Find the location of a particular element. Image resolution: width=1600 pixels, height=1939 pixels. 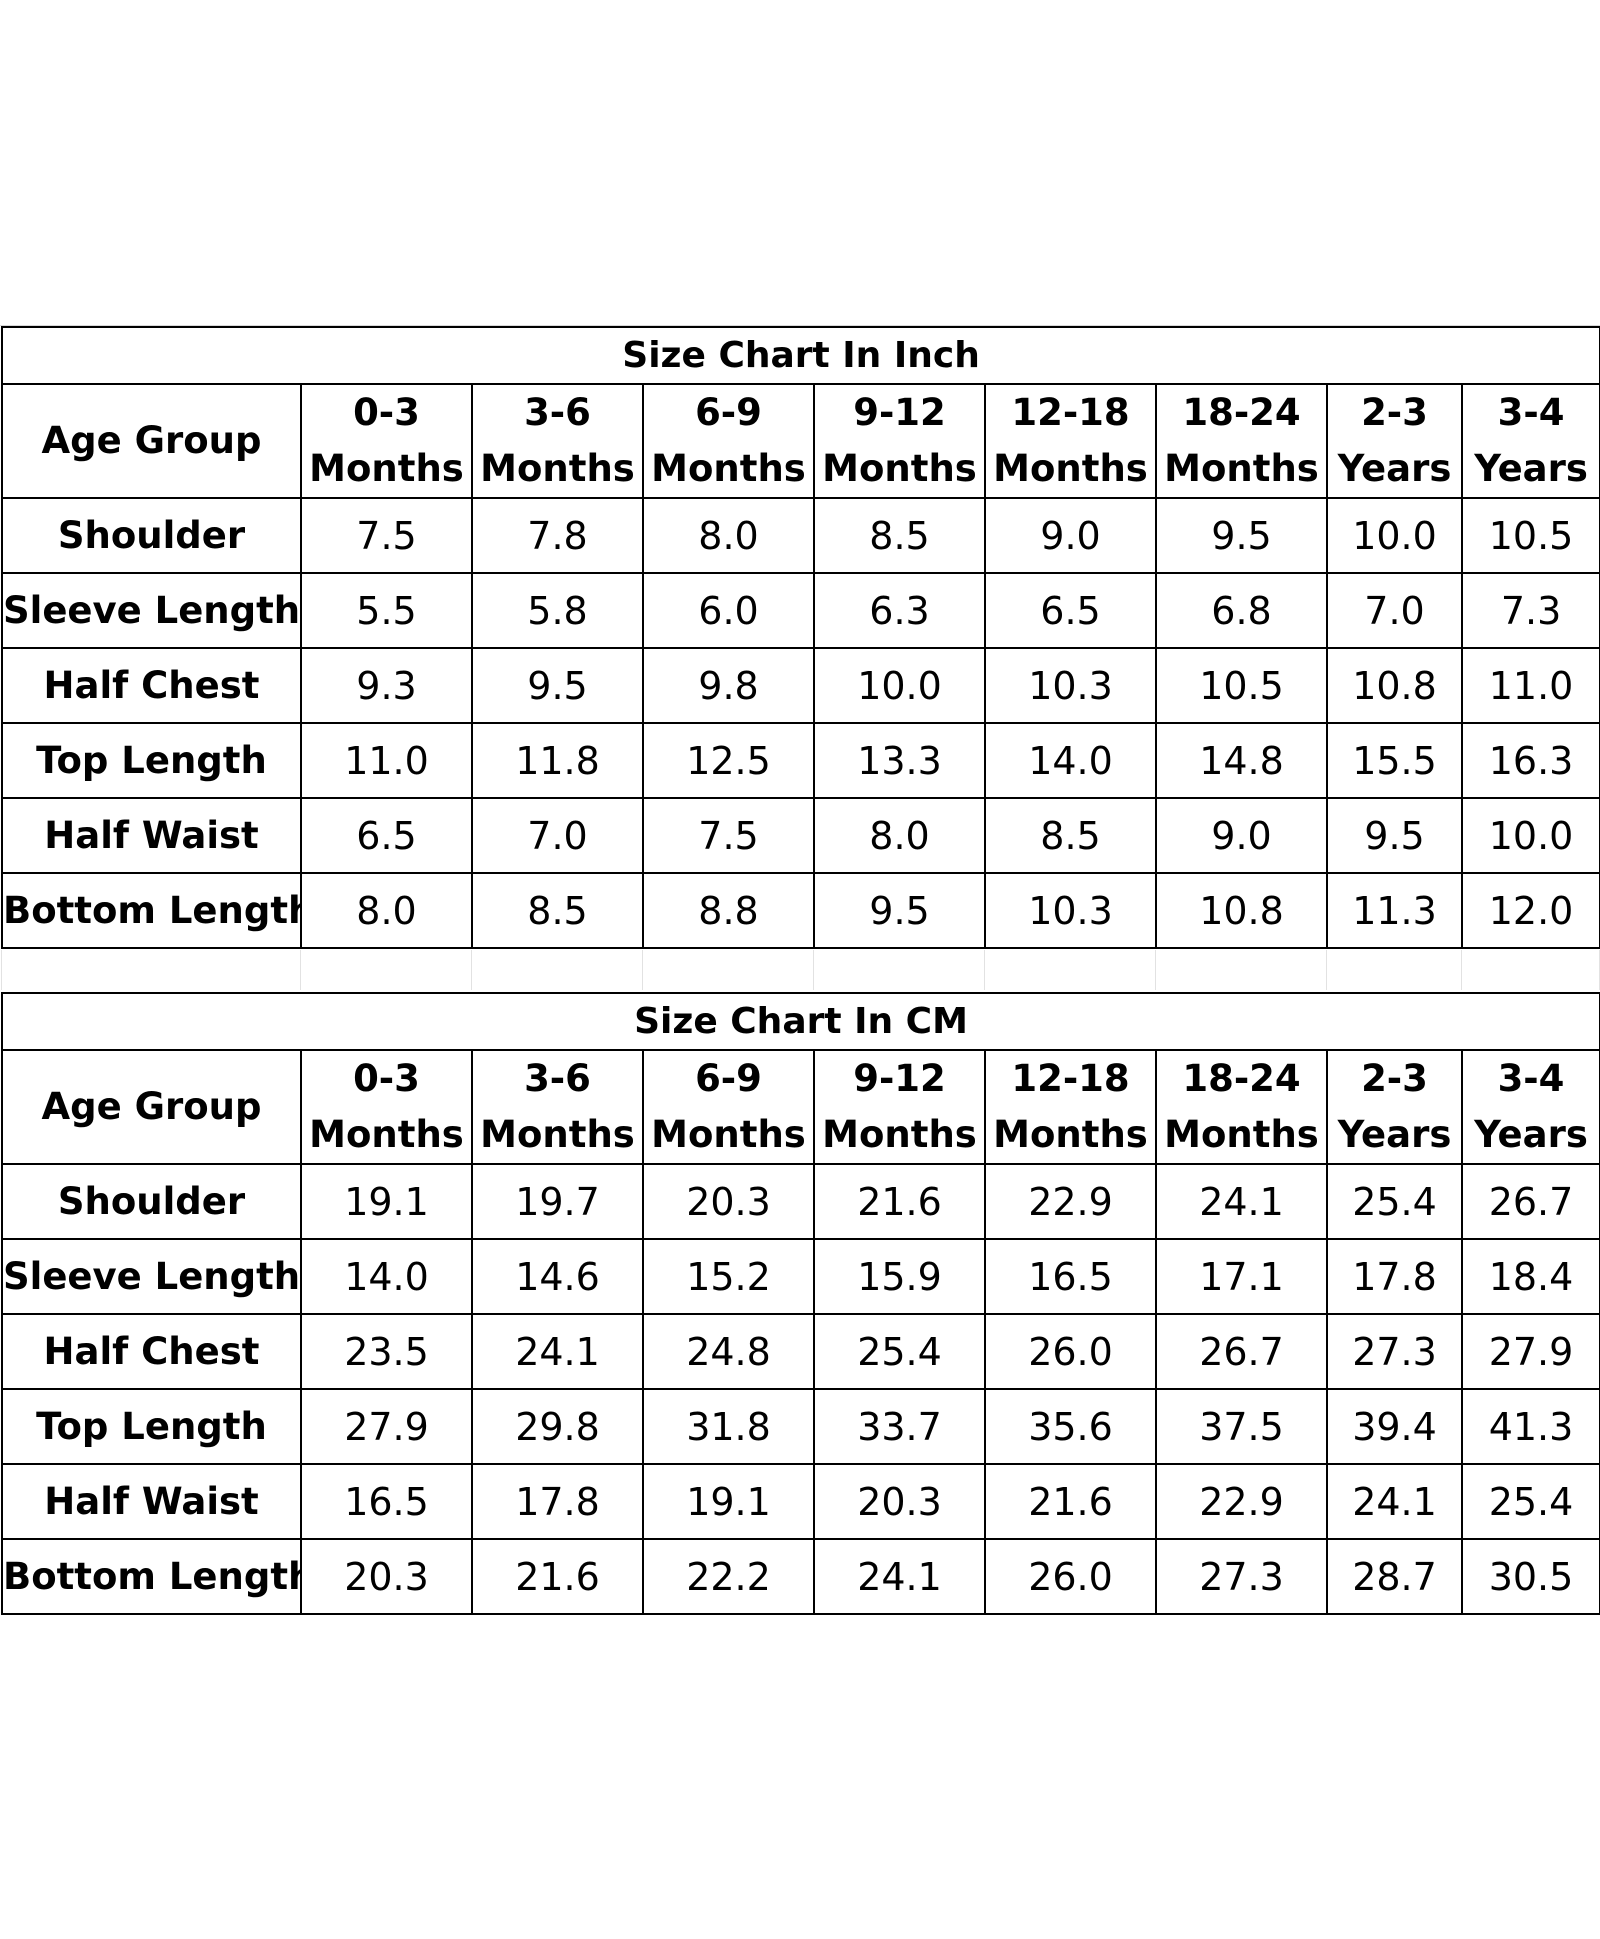

measurement-value: 6.0 is located at coordinates (728, 610).